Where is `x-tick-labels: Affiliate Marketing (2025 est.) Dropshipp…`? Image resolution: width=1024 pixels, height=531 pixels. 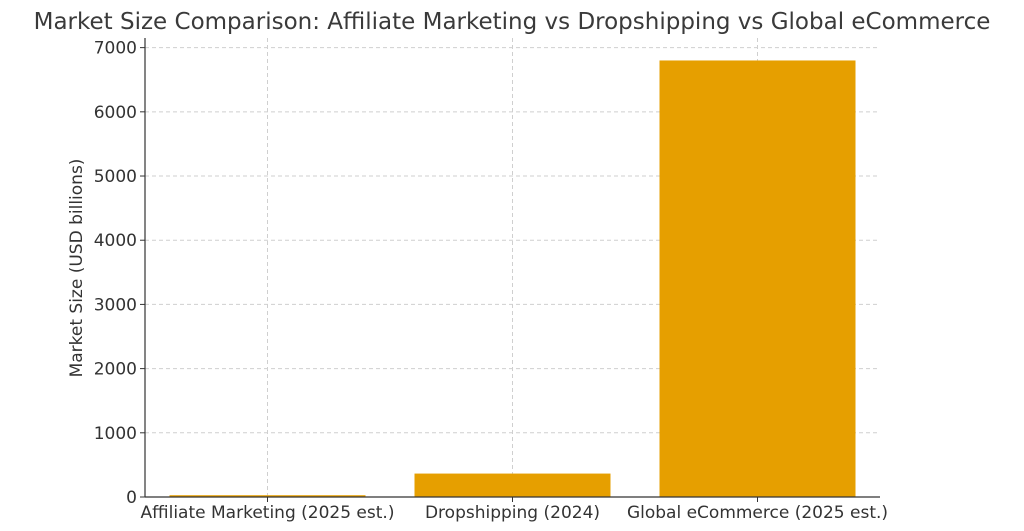 x-tick-labels: Affiliate Marketing (2025 est.) Dropshipp… is located at coordinates (514, 510).